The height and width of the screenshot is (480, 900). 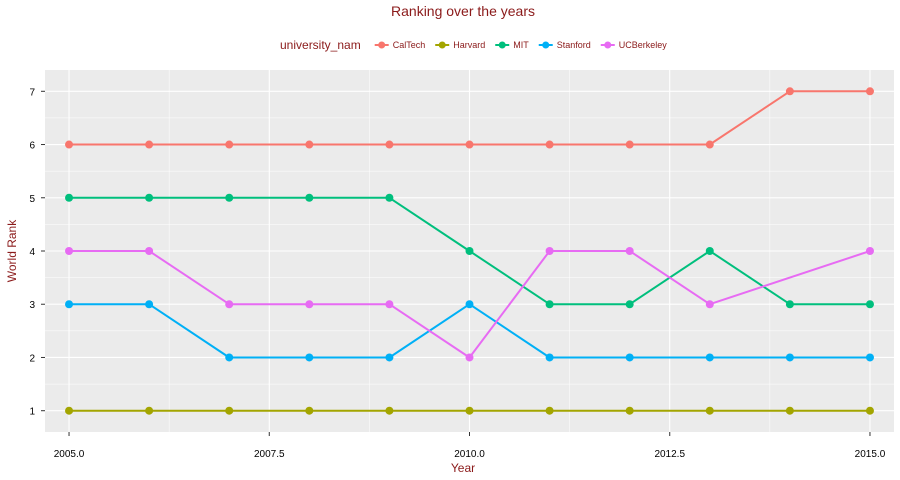 I want to click on legend-label: CalTech, so click(x=409, y=45).